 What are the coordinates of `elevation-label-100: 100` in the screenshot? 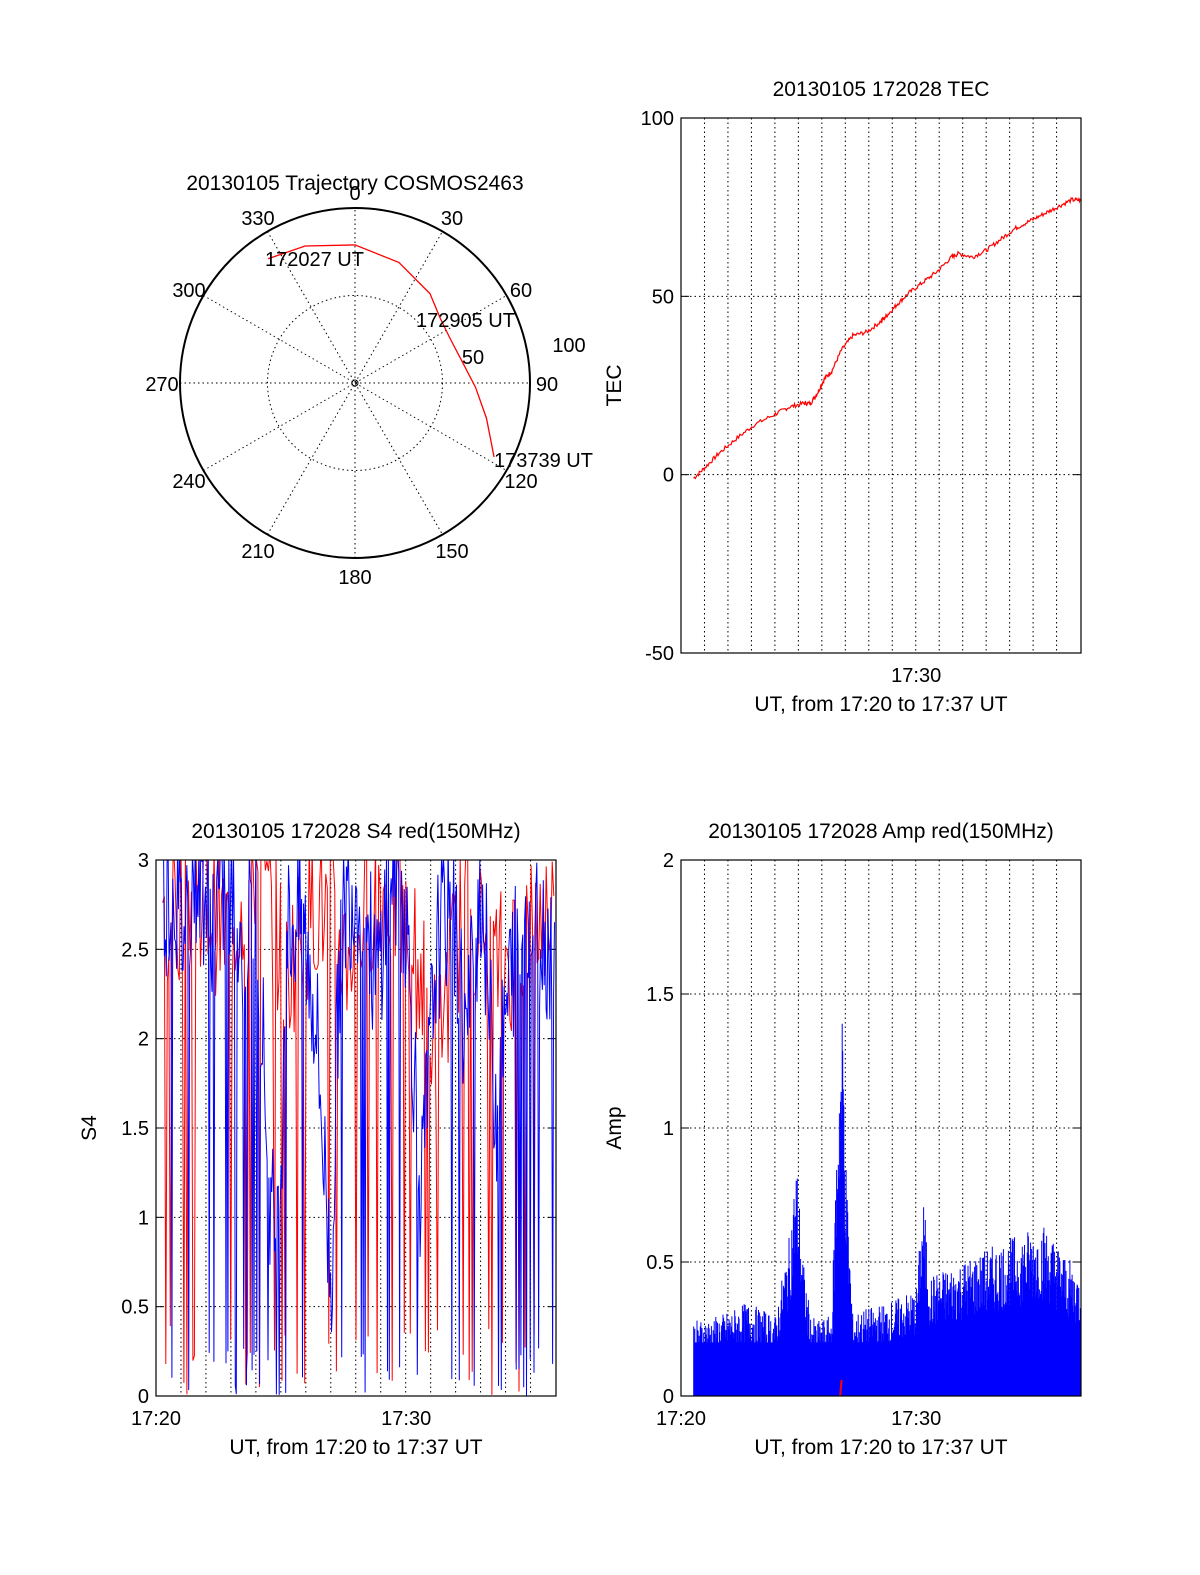 It's located at (568, 346).